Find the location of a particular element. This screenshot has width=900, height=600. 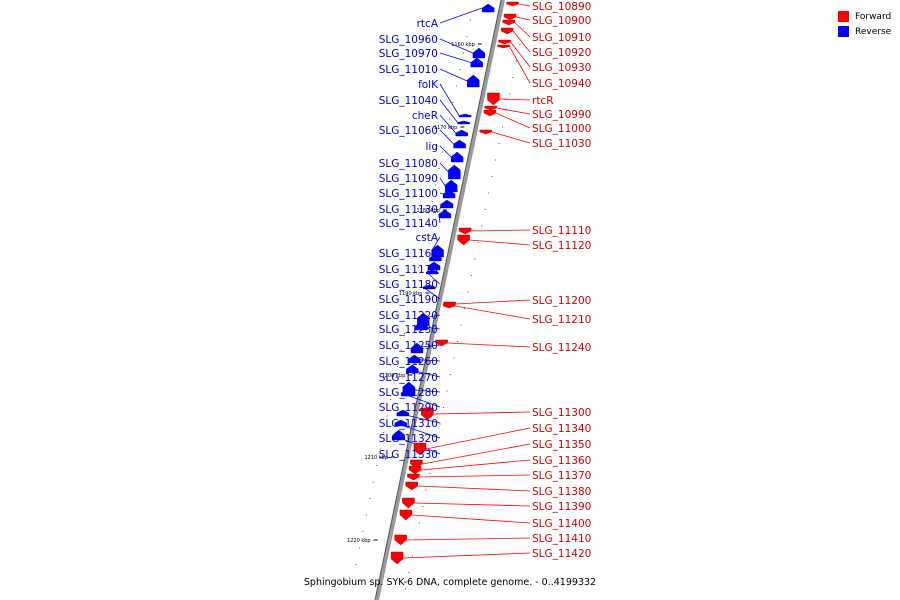

legend: Forward Reverse is located at coordinates (864, 24).